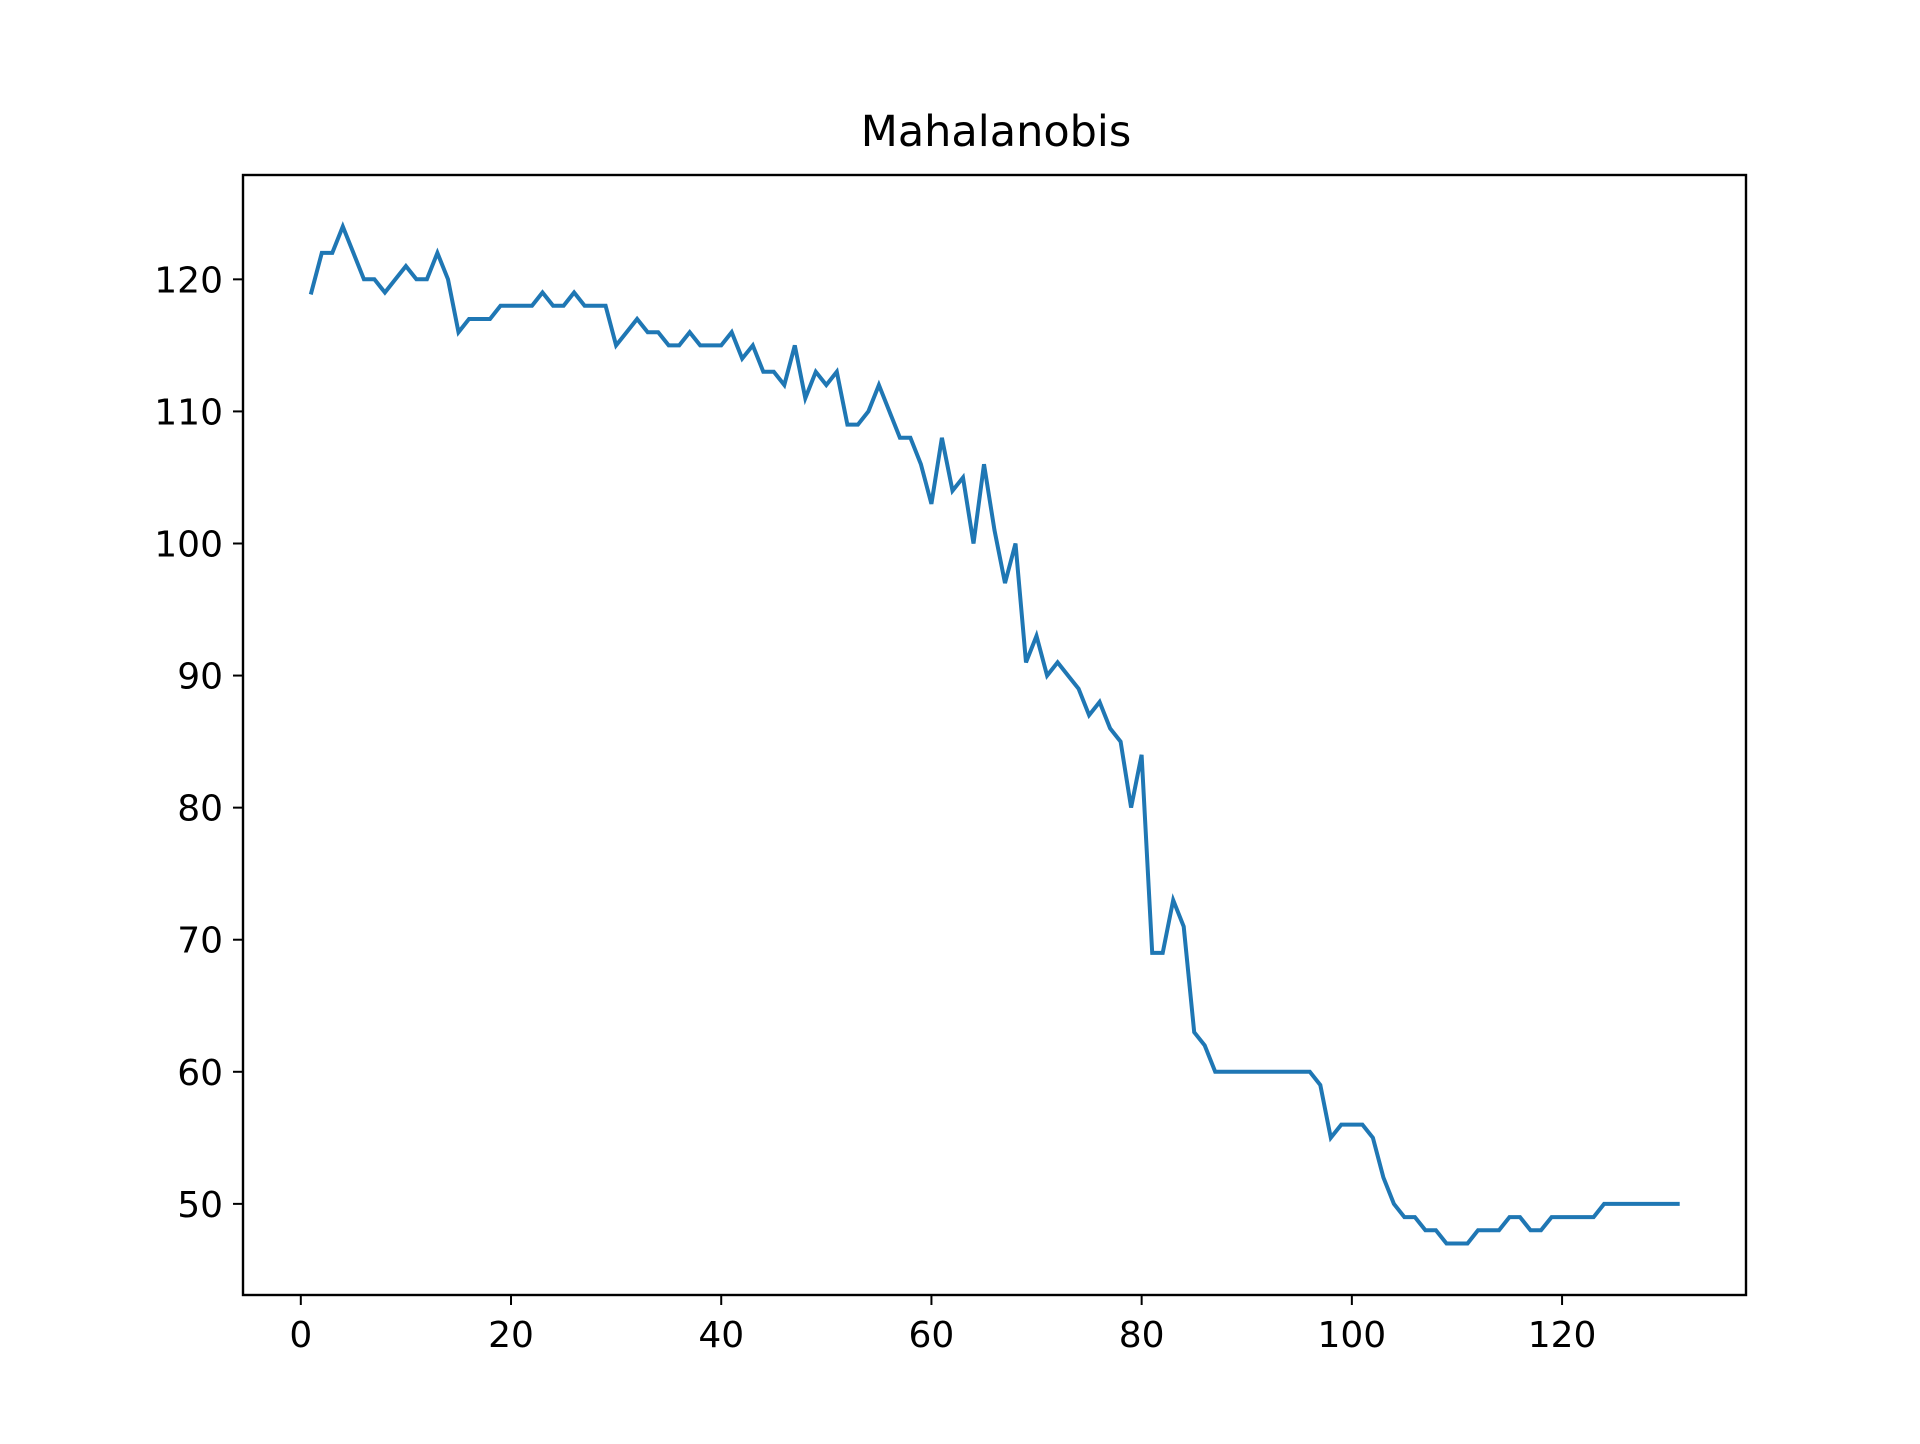 The height and width of the screenshot is (1444, 1920). I want to click on chart-title: Mahalanobis, so click(996, 132).